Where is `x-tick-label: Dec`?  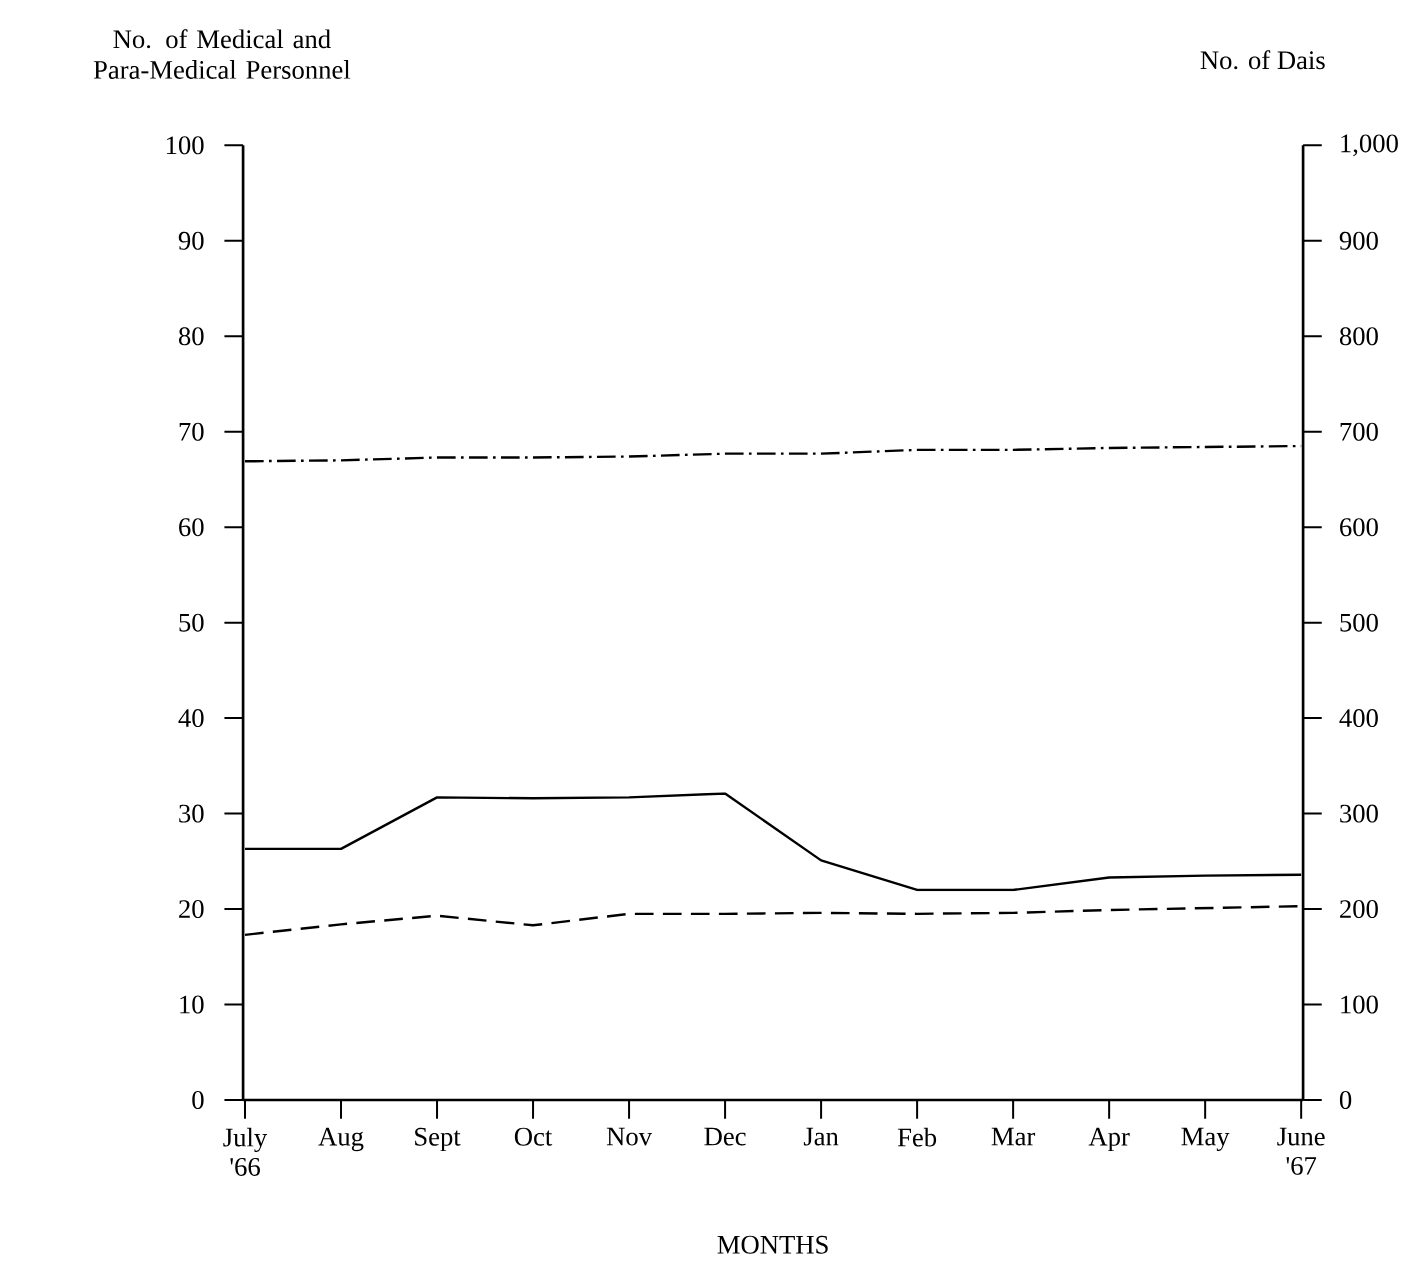 x-tick-label: Dec is located at coordinates (725, 1136).